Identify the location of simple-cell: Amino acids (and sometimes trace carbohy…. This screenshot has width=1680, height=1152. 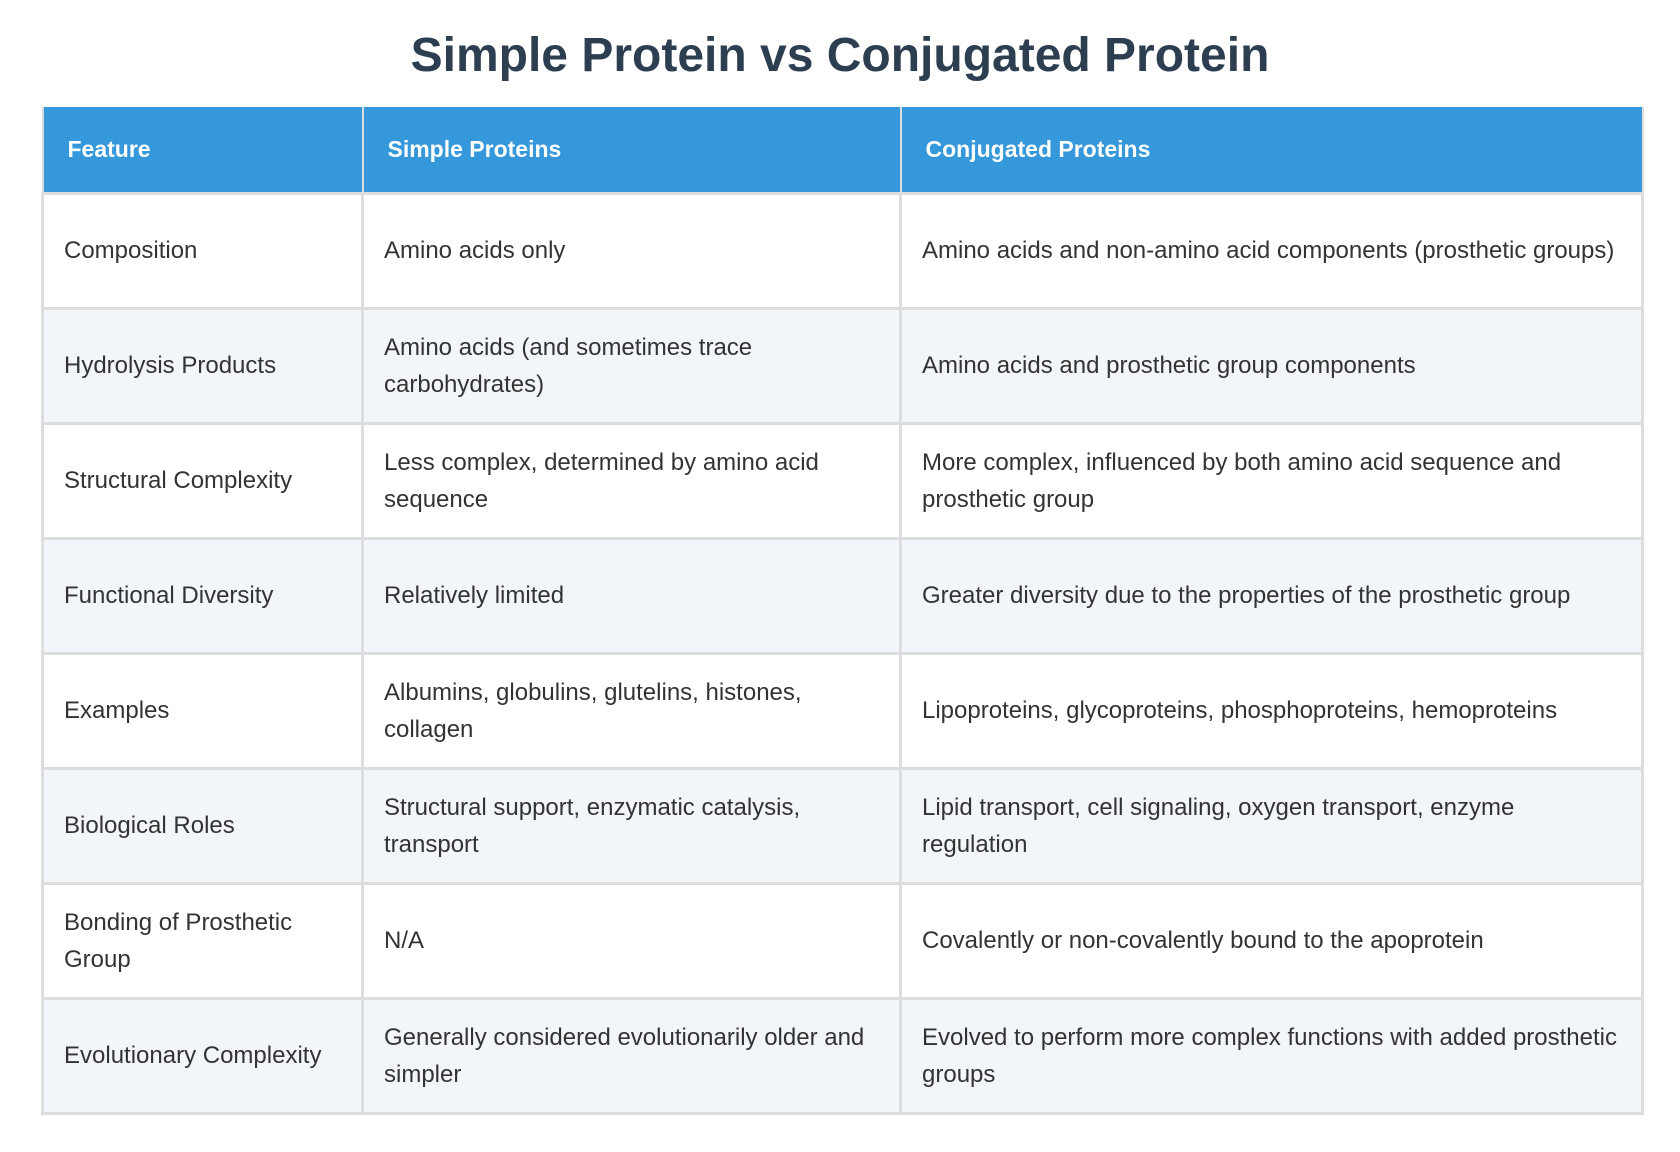
(631, 365).